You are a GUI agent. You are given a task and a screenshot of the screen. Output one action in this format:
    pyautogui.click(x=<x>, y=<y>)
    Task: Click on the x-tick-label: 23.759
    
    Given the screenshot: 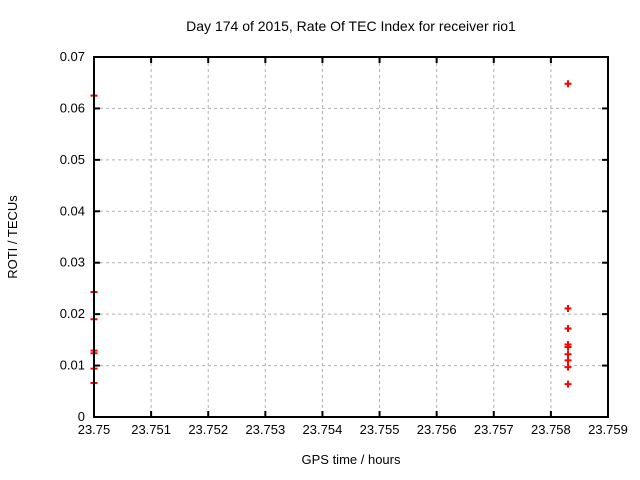 What is the action you would take?
    pyautogui.click(x=608, y=429)
    